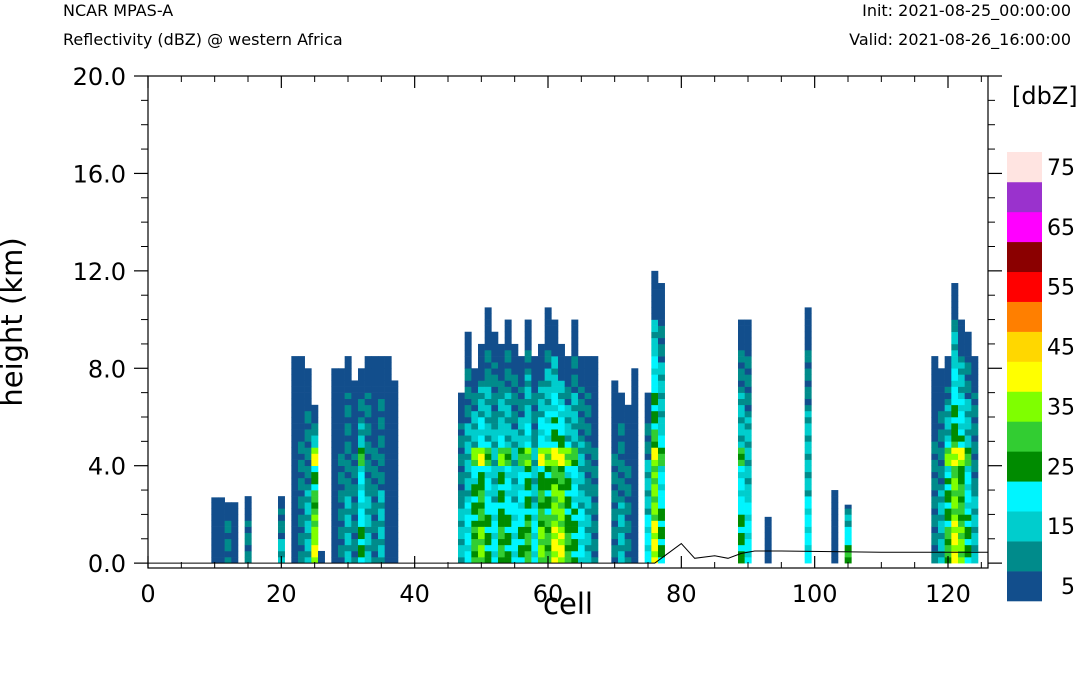 Image resolution: width=1079 pixels, height=677 pixels. What do you see at coordinates (568, 604) in the screenshot?
I see `x-axis-label: cell` at bounding box center [568, 604].